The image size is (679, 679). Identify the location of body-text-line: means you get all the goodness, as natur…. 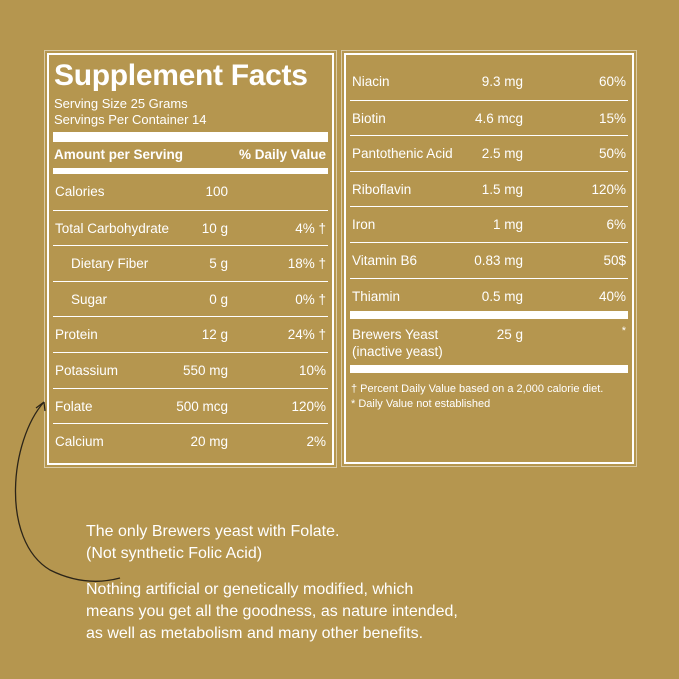
(272, 611).